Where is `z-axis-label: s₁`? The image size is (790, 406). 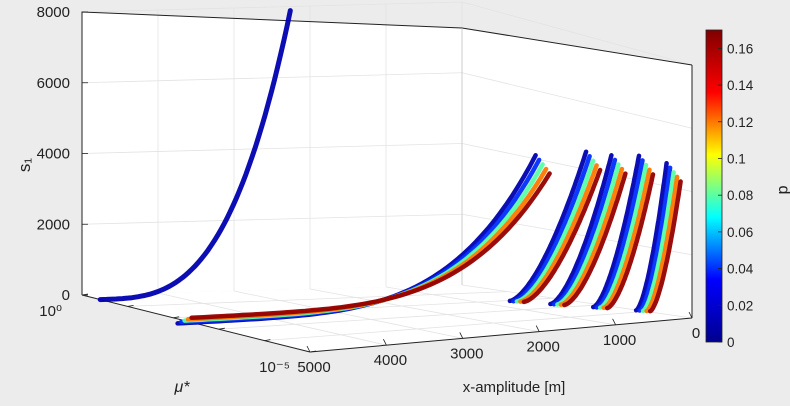
z-axis-label: s₁ is located at coordinates (24, 165).